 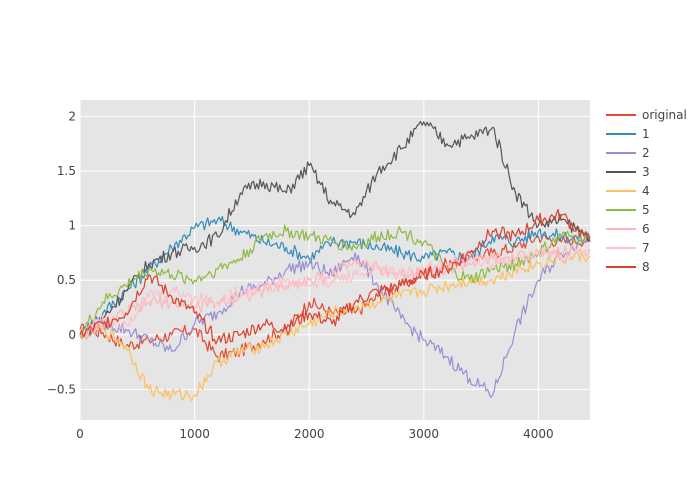 I want to click on y-axis-ticks: −0.5 0 0.5 1 1.5 2, so click(x=61, y=252).